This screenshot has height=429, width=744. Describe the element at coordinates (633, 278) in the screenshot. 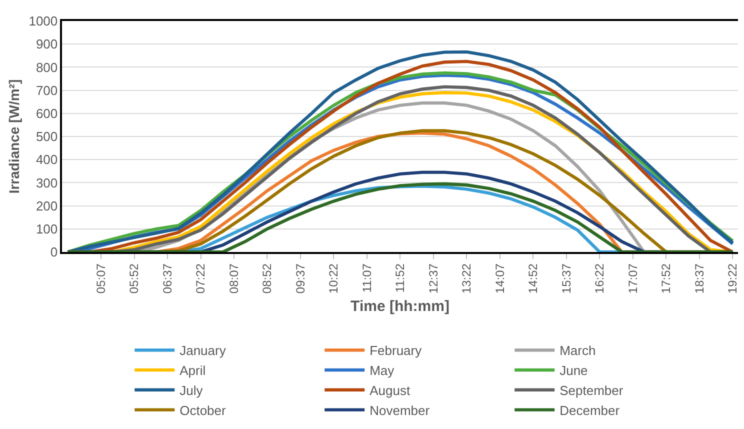

I see `x-tick-label: 17:07` at that location.